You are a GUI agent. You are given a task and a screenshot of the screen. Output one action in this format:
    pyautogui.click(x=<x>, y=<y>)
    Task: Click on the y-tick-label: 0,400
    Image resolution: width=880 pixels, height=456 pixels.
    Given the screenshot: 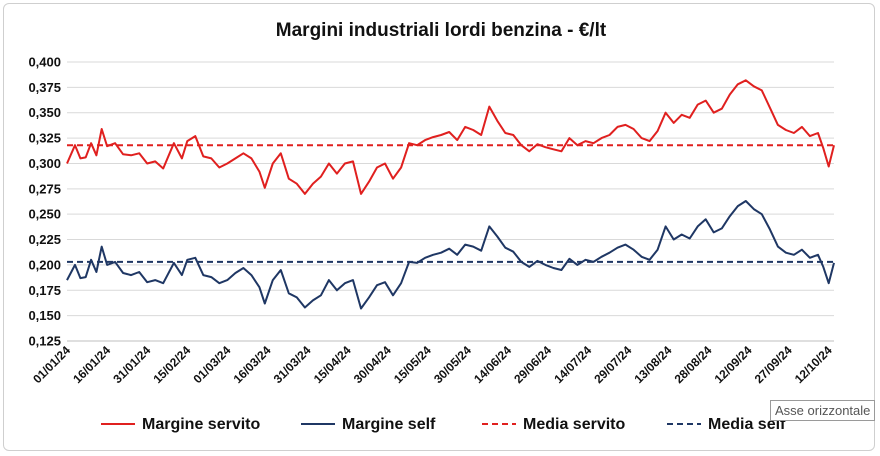 What is the action you would take?
    pyautogui.click(x=44, y=62)
    